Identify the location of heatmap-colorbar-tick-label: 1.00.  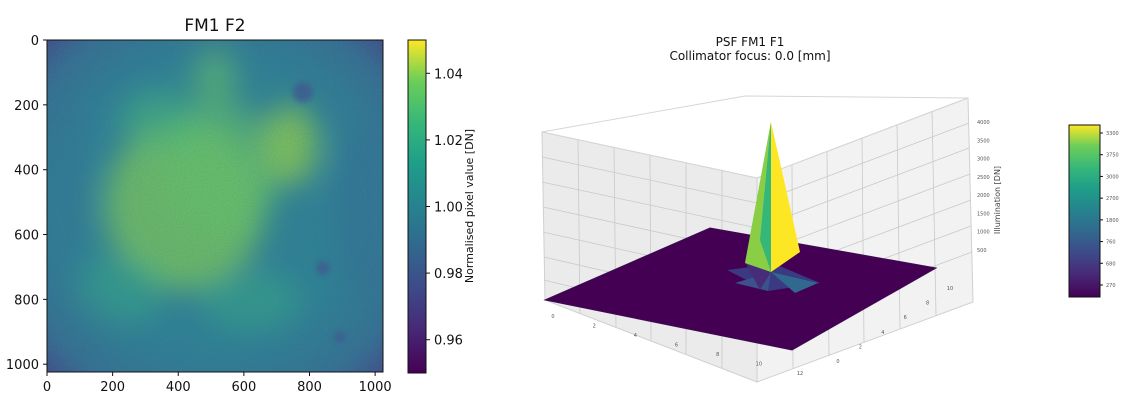
(448, 208).